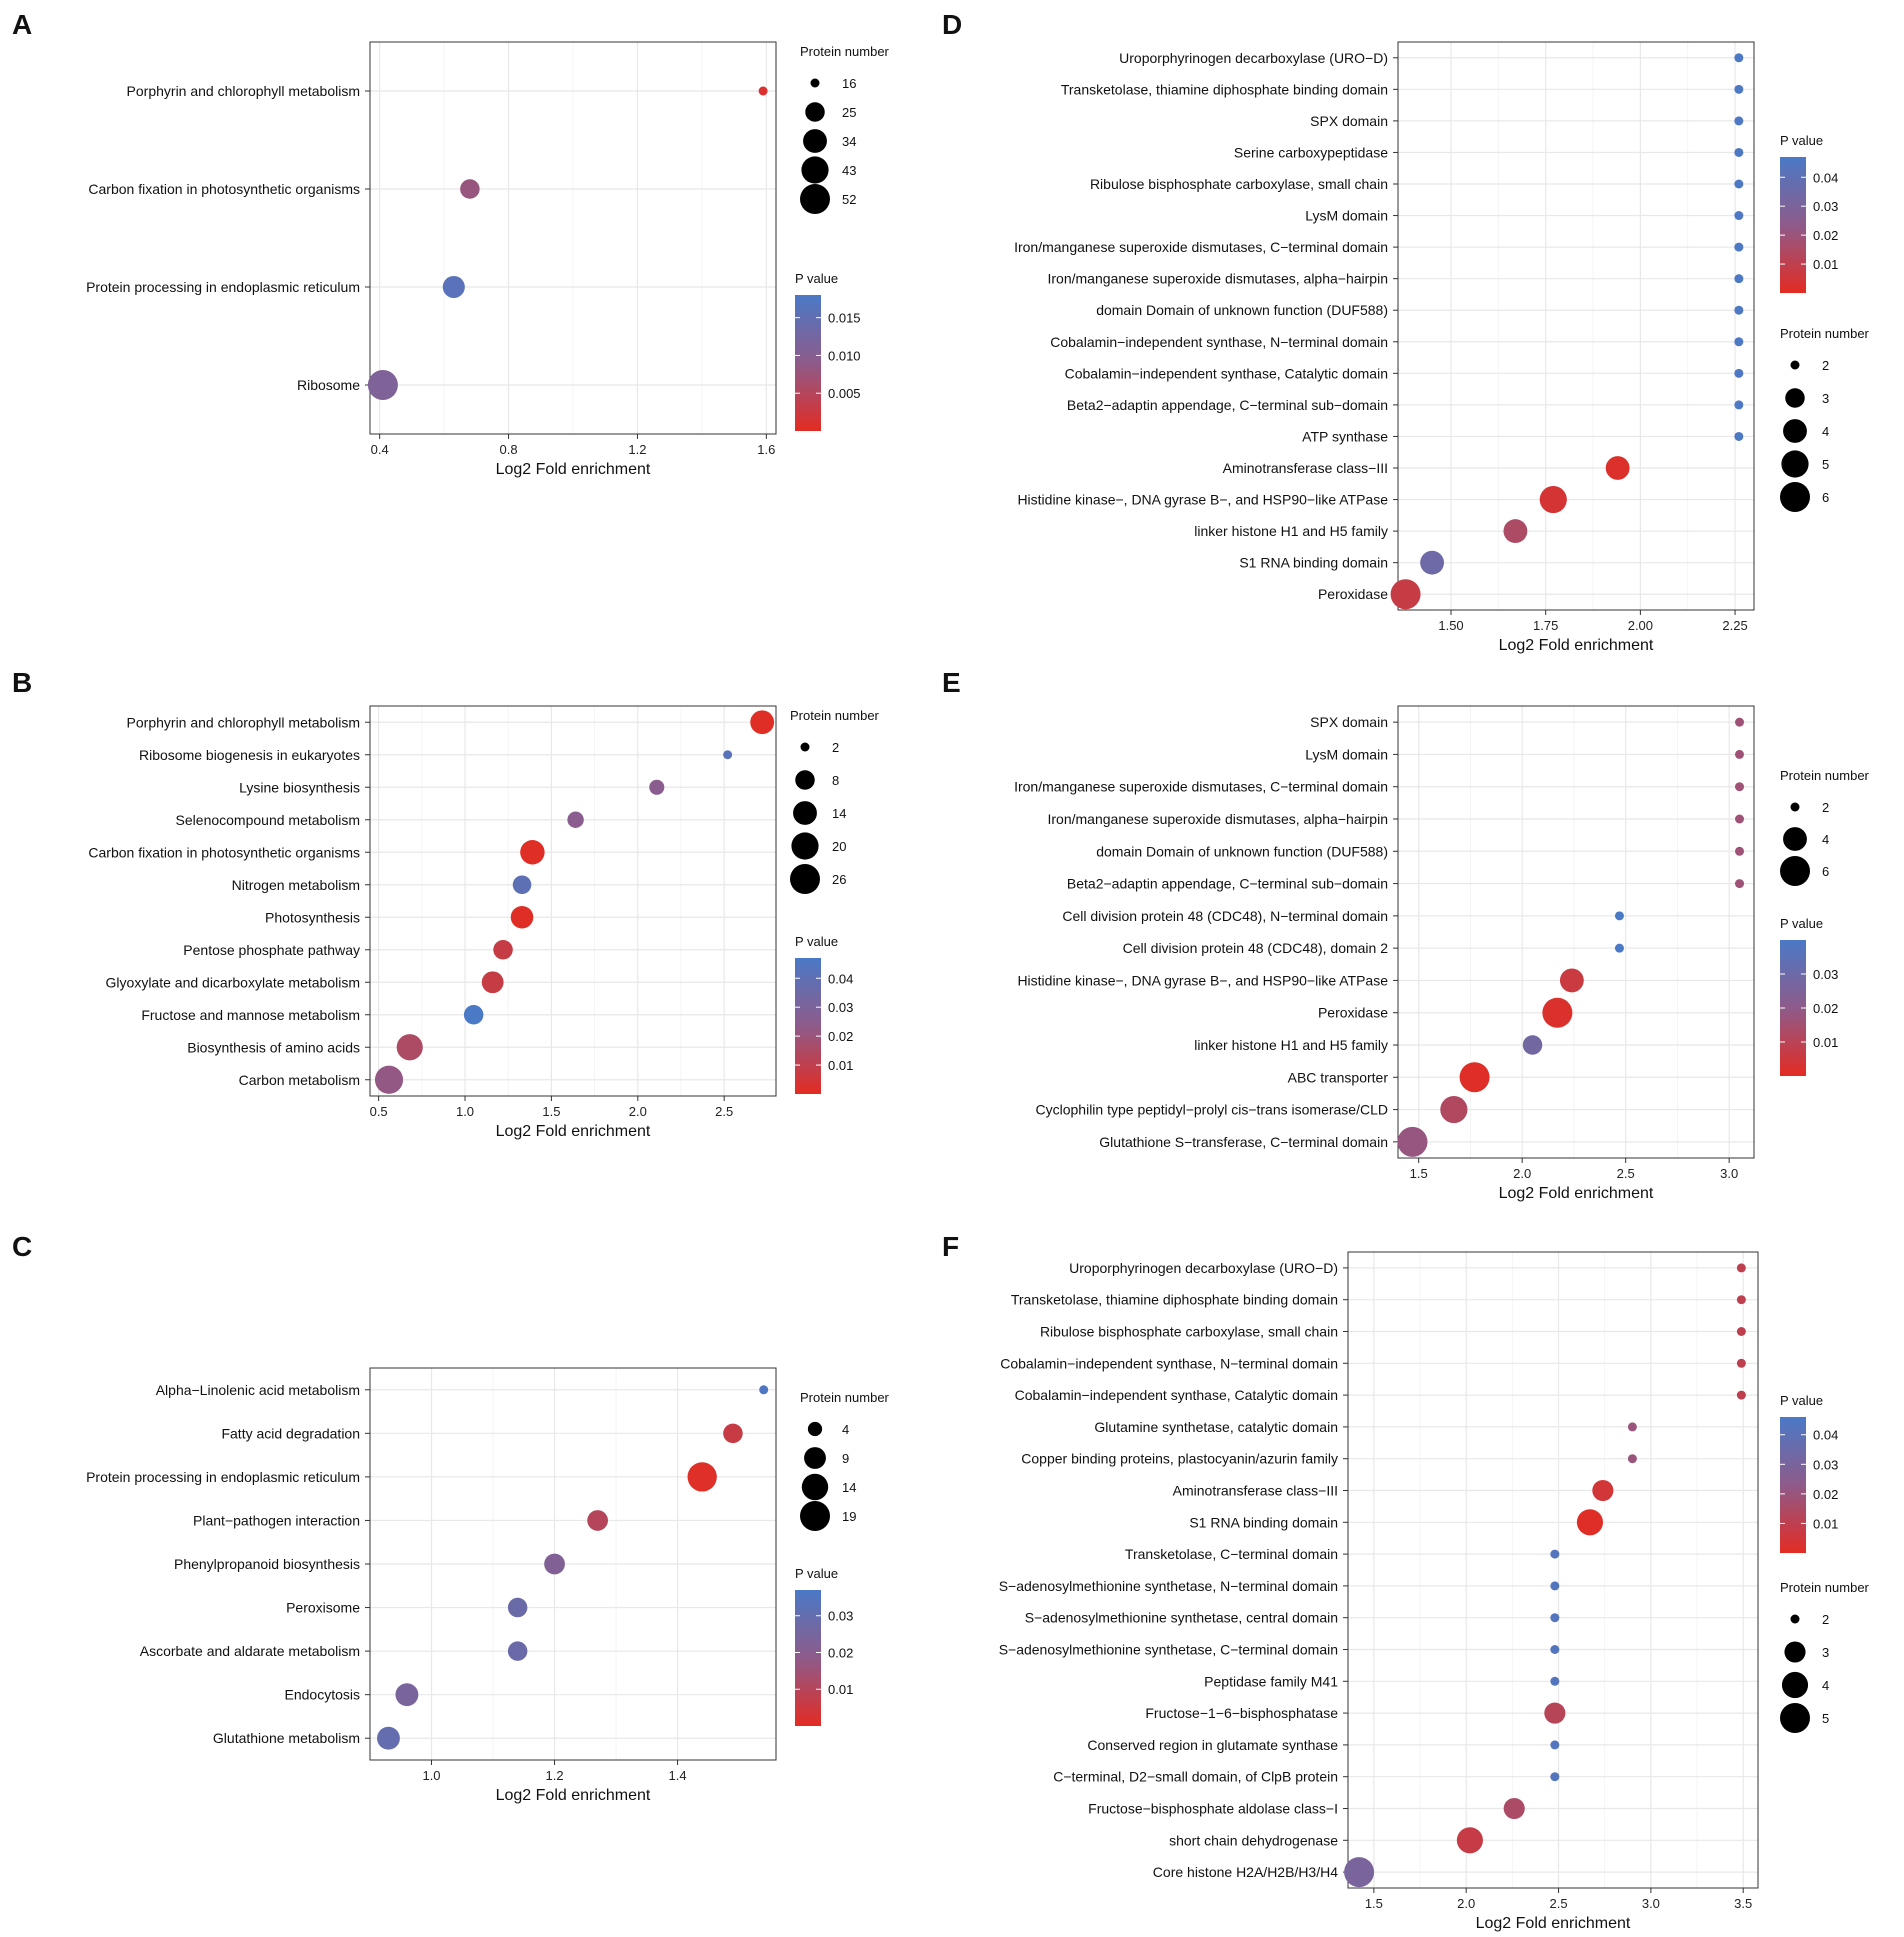  Describe the element at coordinates (1213, 1809) in the screenshot. I see `category-label: Fructose−bisphosphate aldolase class−I` at that location.